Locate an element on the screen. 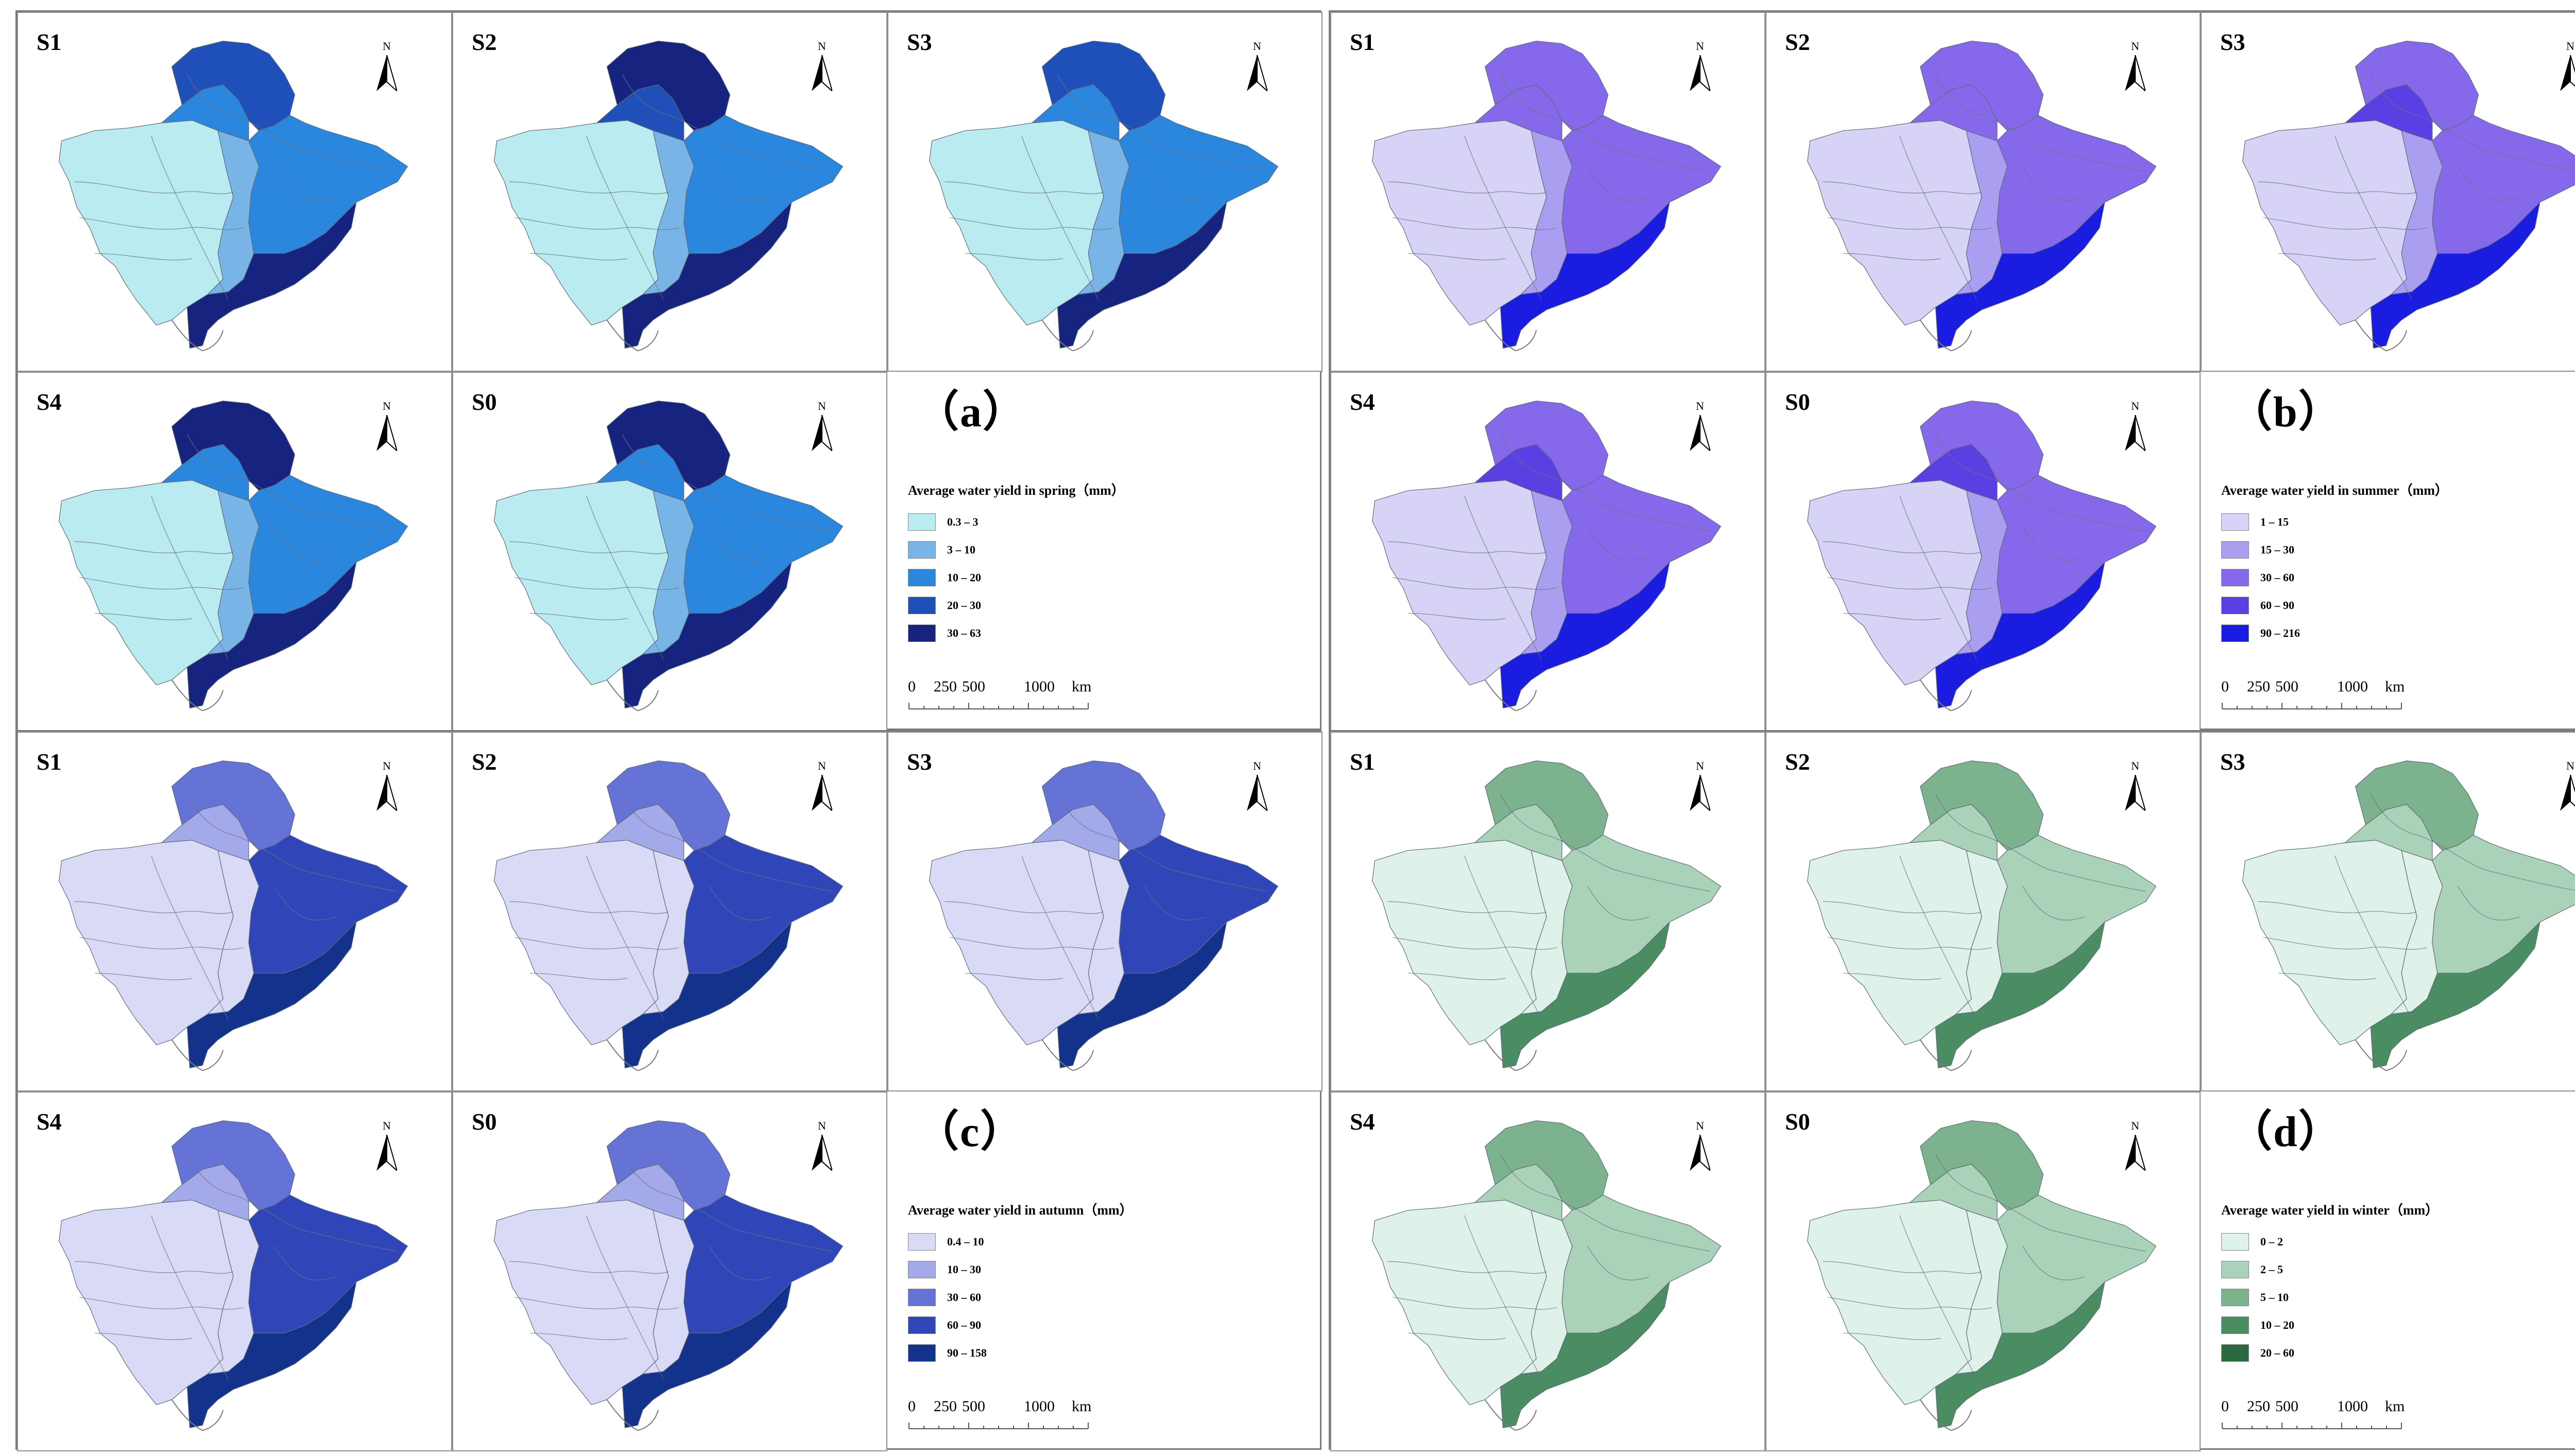 The width and height of the screenshot is (2575, 1456). map-a-s3: S3 N is located at coordinates (1105, 192).